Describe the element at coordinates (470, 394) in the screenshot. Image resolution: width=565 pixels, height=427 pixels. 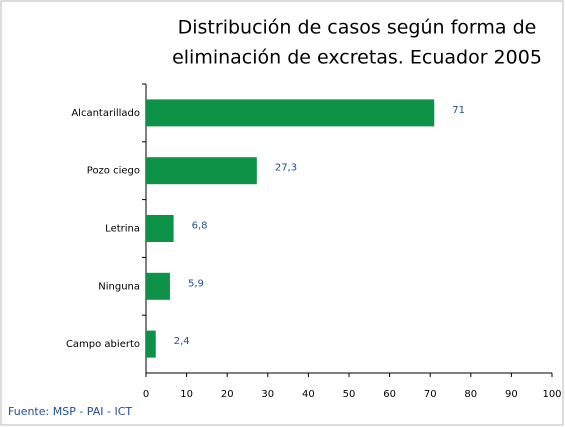
I see `x-tick-label: 80` at that location.